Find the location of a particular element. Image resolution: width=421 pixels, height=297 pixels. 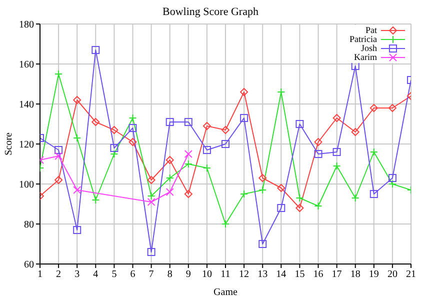

x-tick-label: 18 is located at coordinates (355, 274).